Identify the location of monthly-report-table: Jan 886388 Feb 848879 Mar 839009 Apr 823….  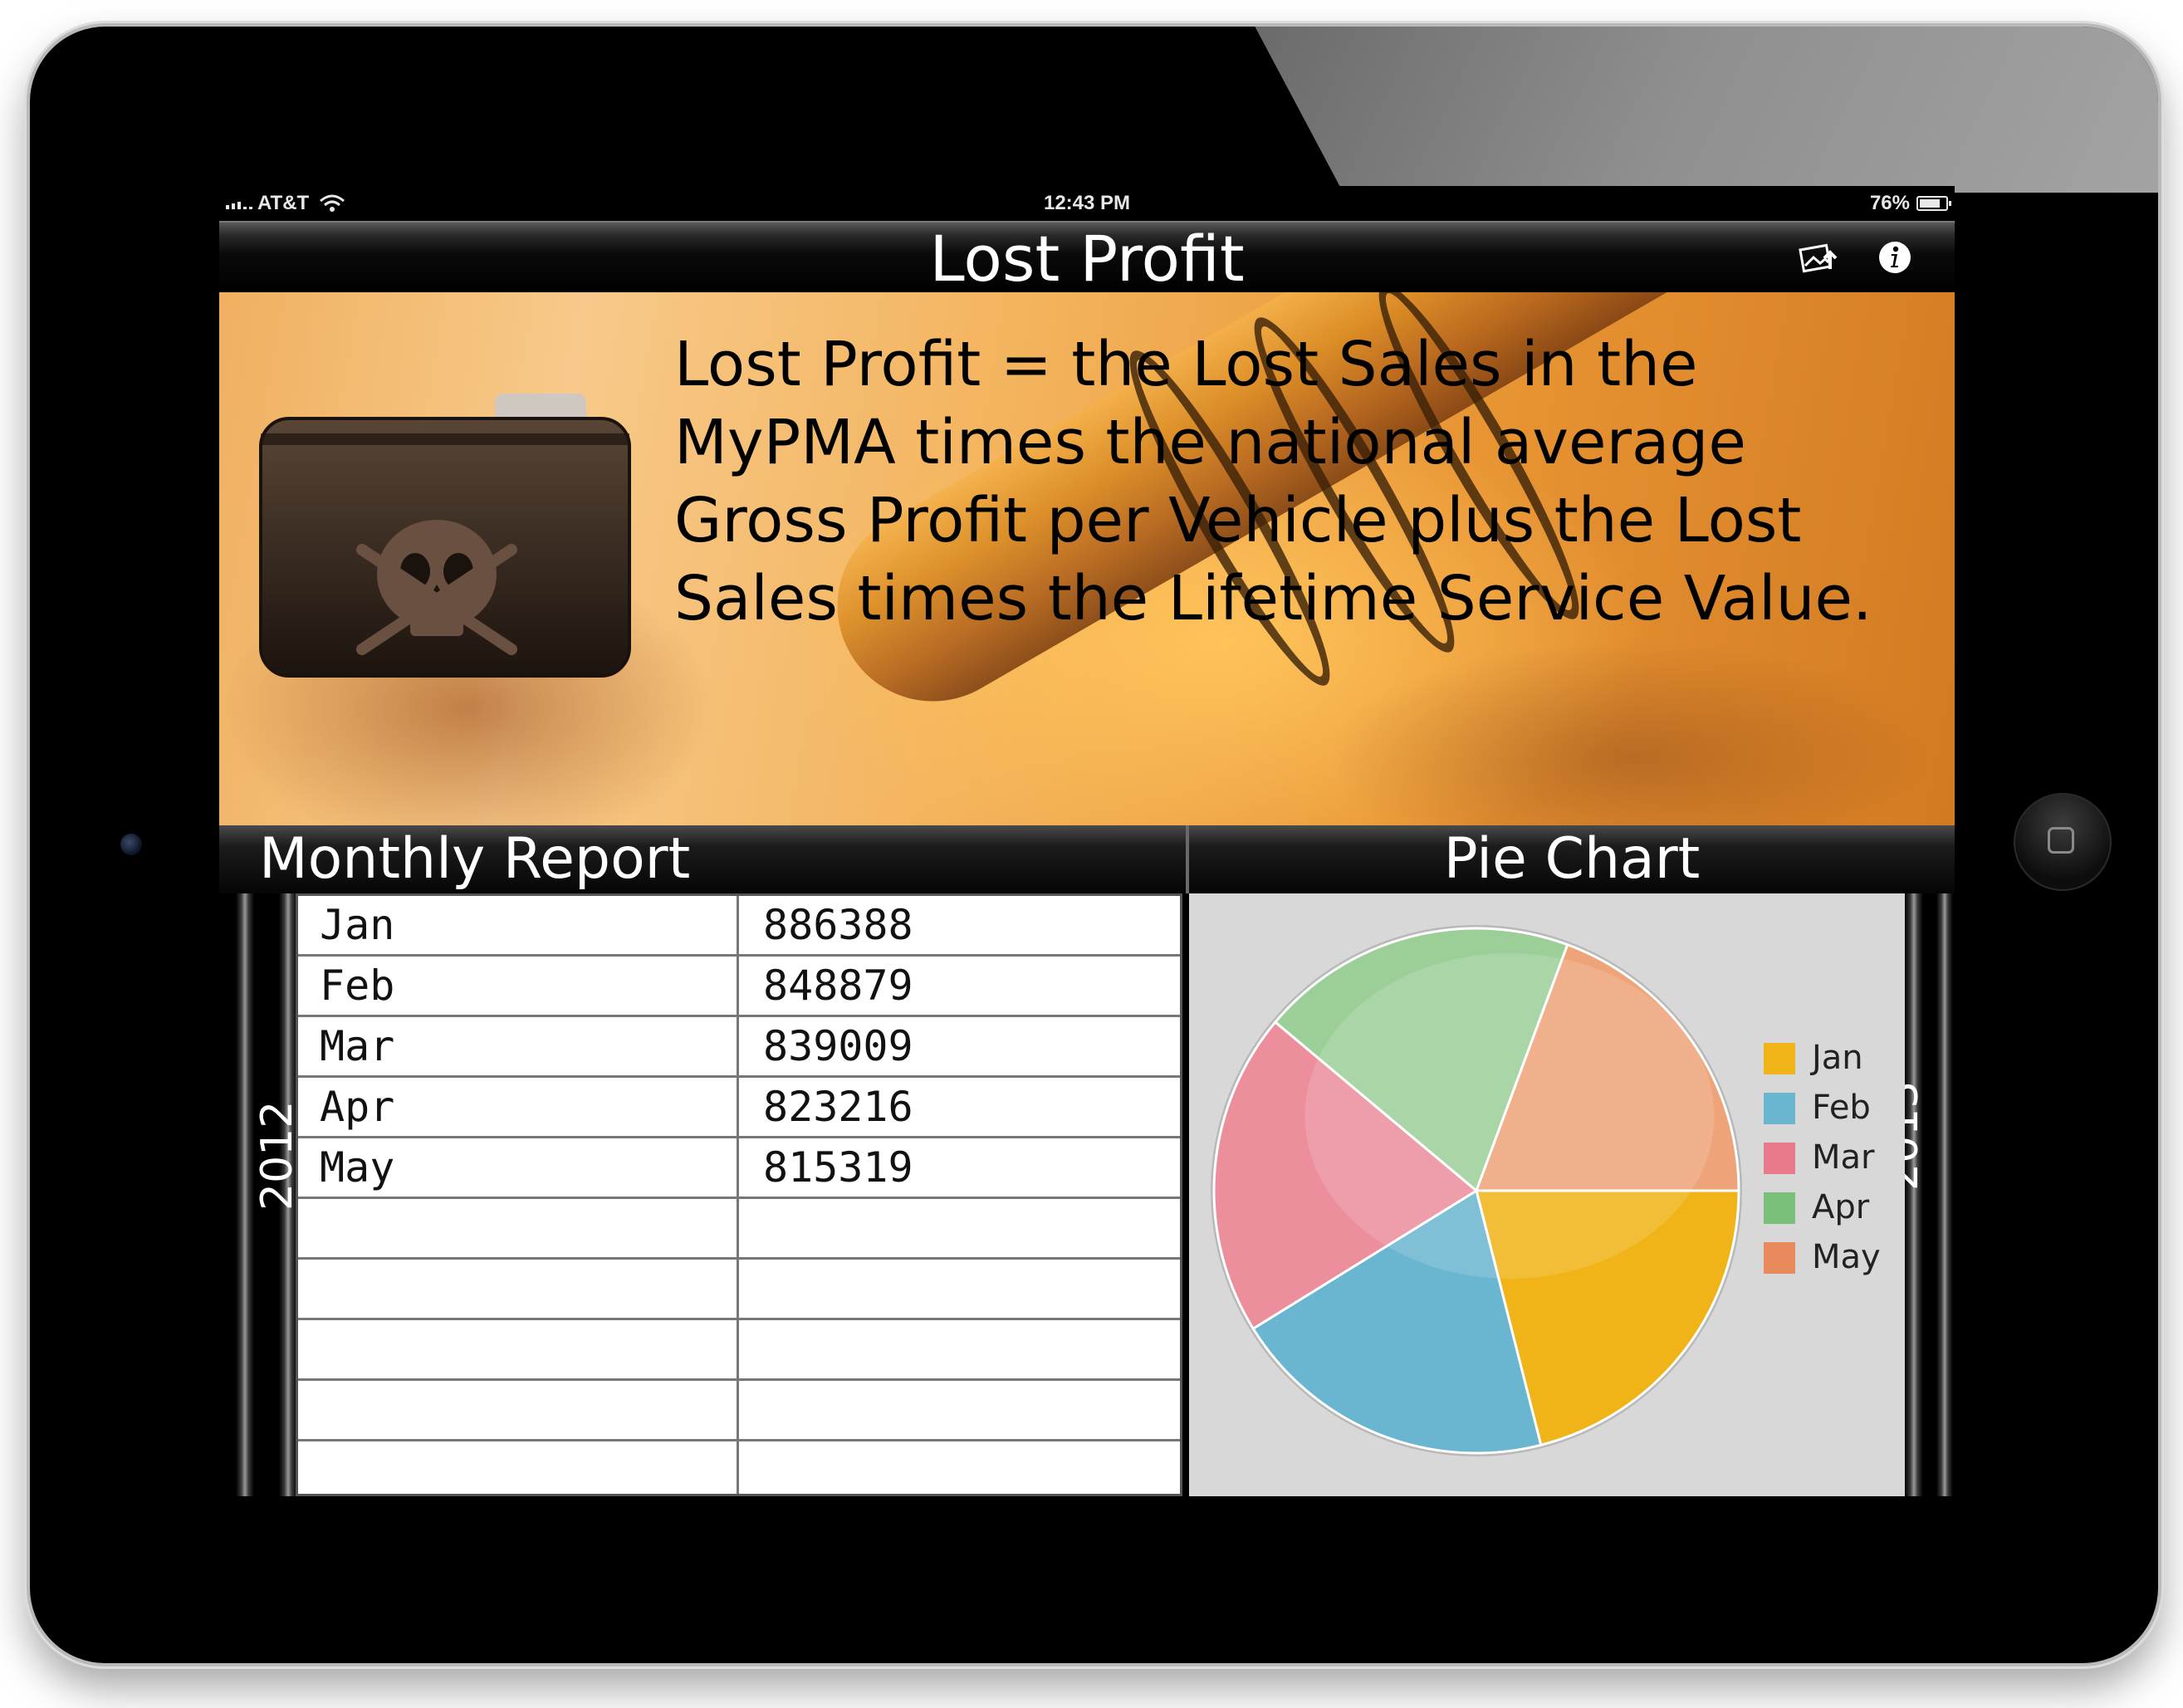
(739, 1194).